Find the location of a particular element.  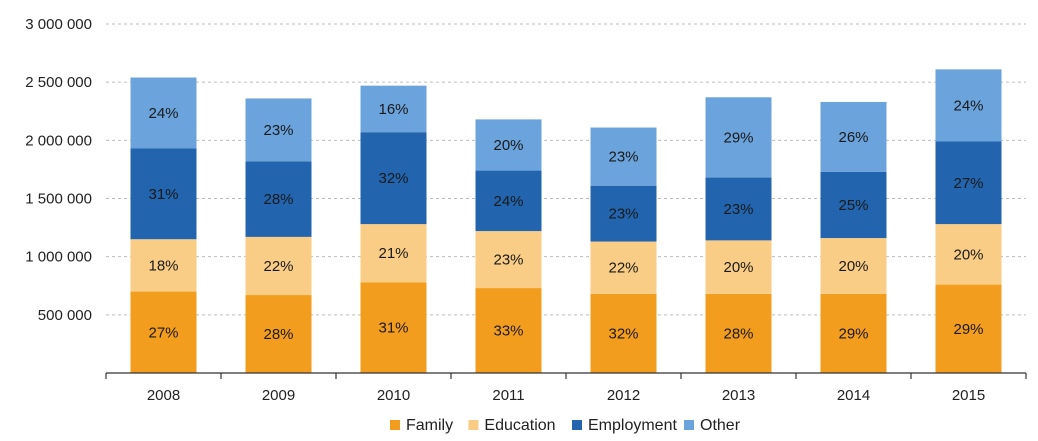

bar-data-label: 21% is located at coordinates (393, 253).